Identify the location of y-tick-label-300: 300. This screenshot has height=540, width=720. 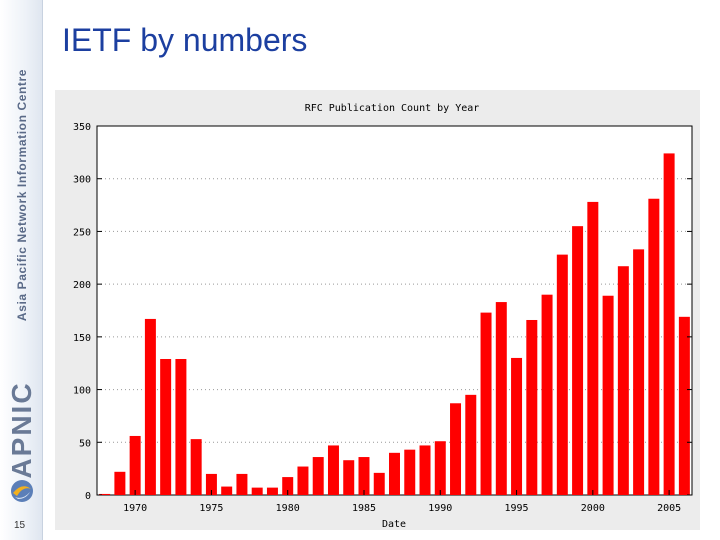
(82, 180).